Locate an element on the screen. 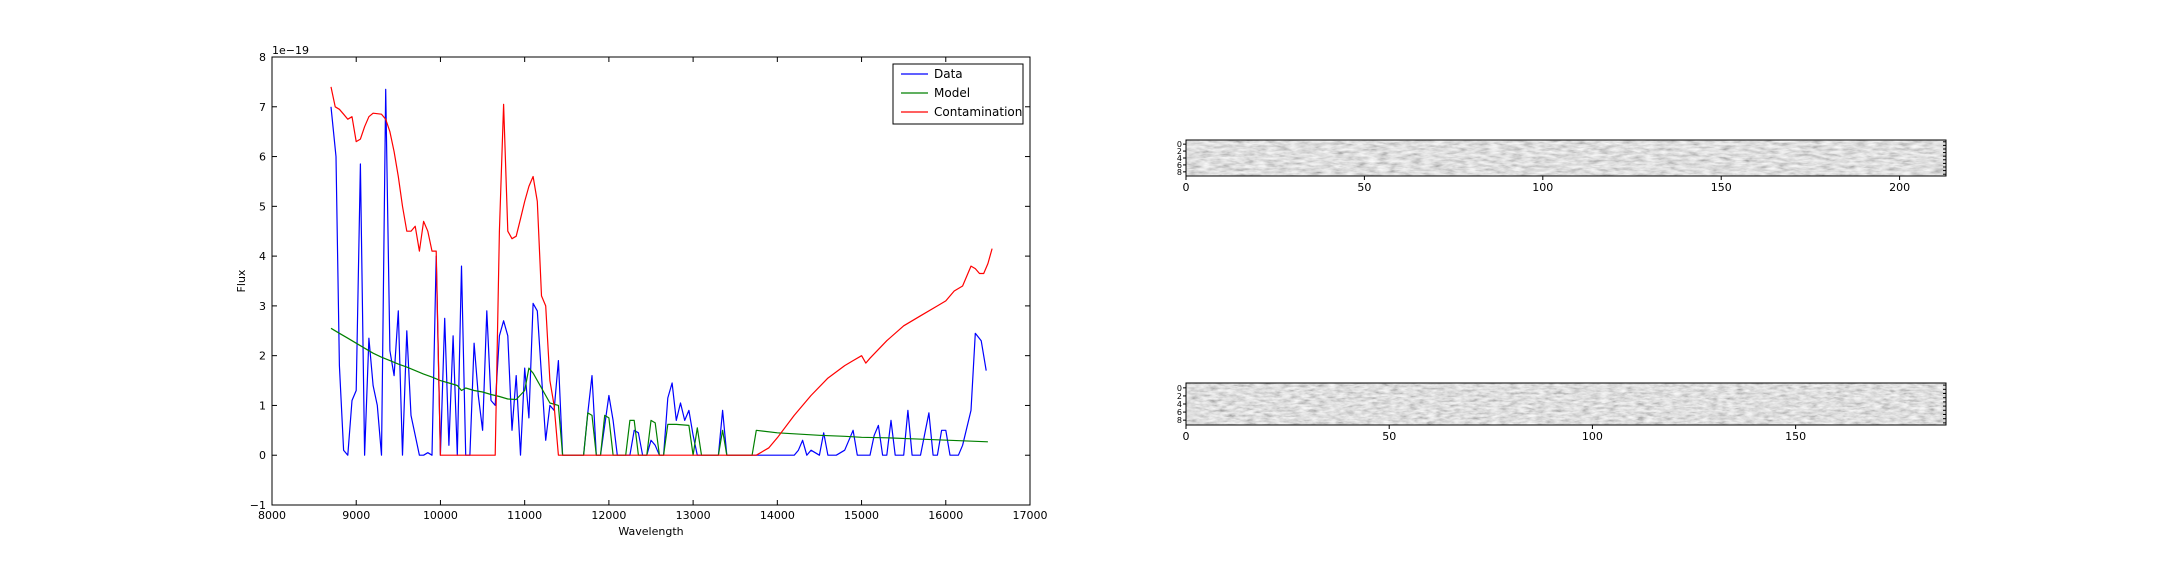 The width and height of the screenshot is (2160, 576). x-tick-label: 8000 is located at coordinates (272, 515).